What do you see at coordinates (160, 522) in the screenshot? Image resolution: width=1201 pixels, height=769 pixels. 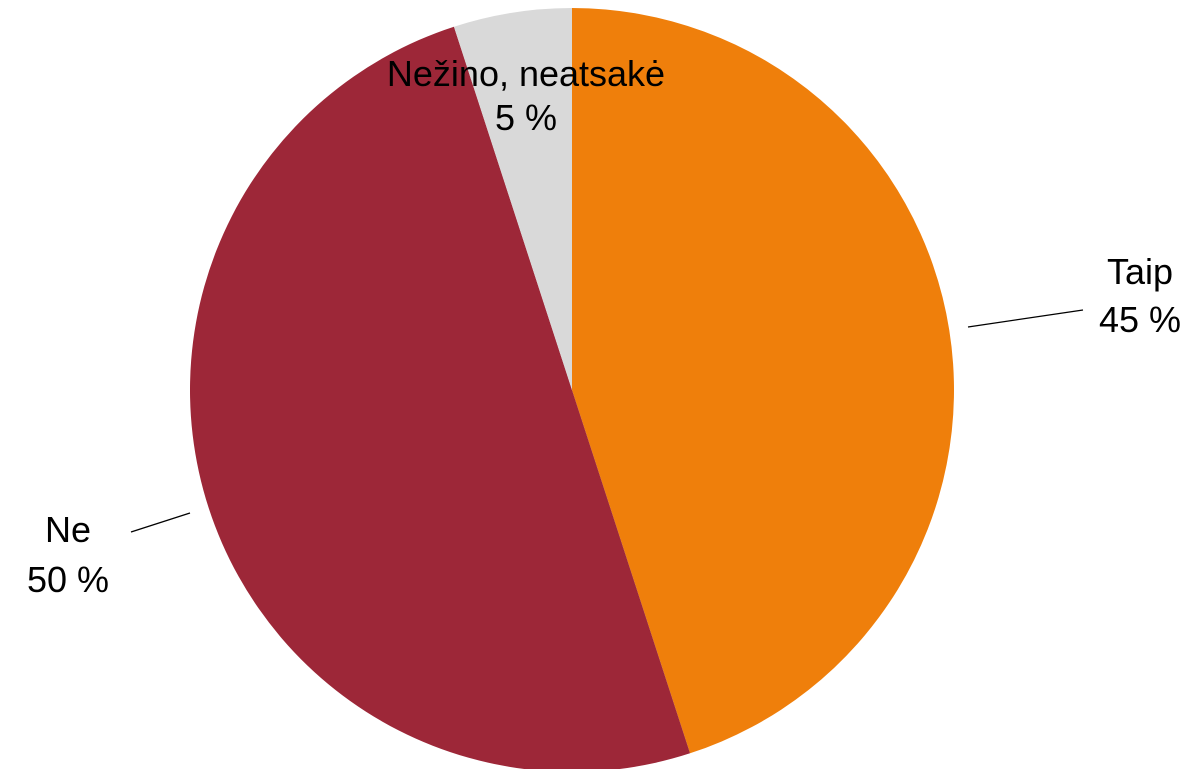 I see `leader-line-ne` at bounding box center [160, 522].